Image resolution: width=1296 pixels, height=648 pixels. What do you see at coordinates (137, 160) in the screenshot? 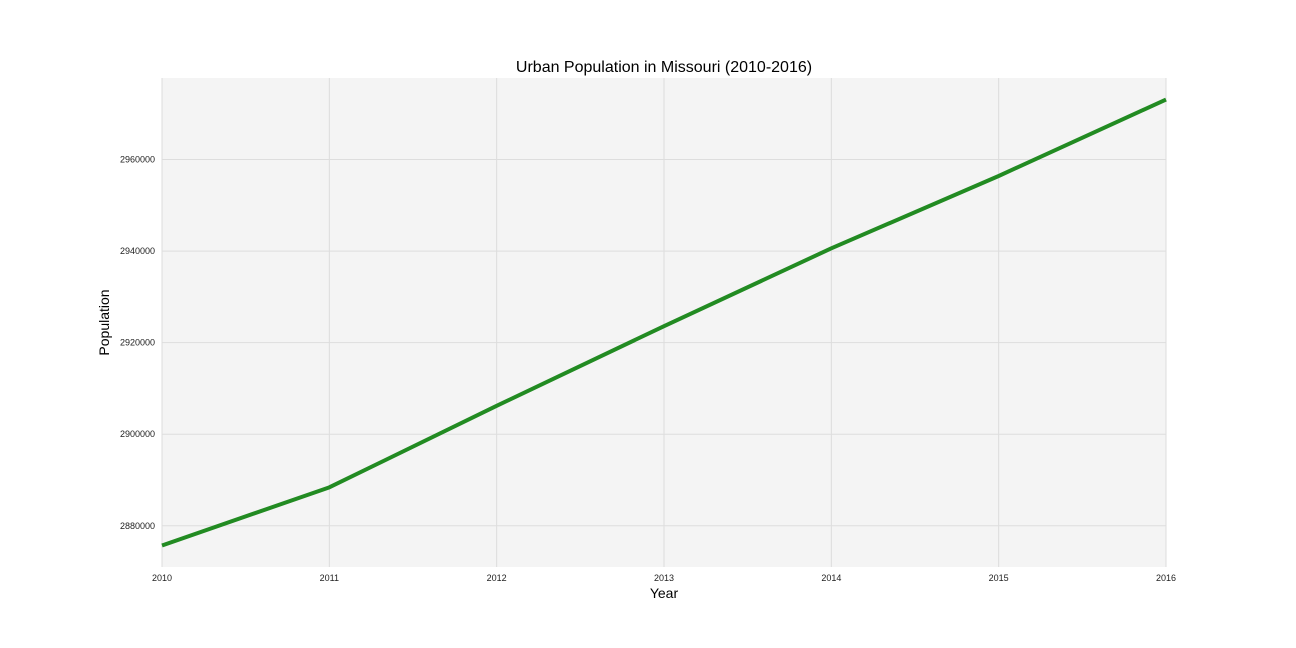
I see `y-tick-label: 2960000` at bounding box center [137, 160].